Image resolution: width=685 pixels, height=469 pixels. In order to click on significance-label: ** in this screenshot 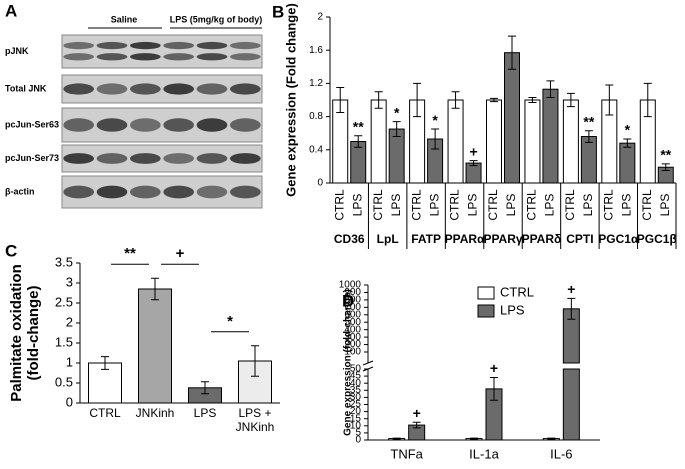, I will do `click(358, 126)`.